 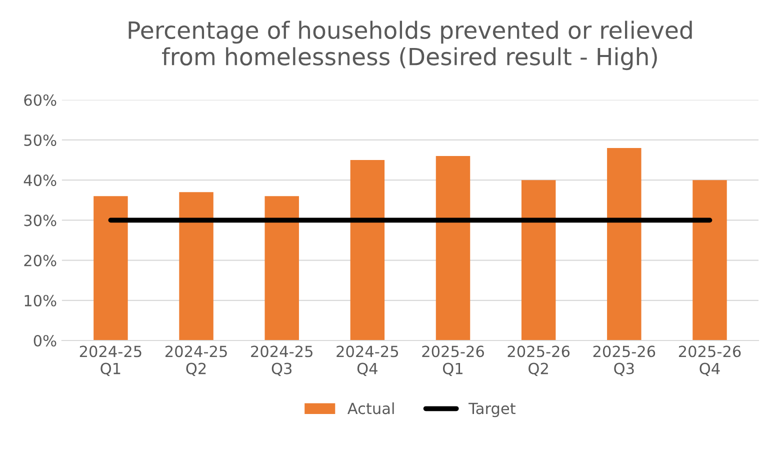 What do you see at coordinates (370, 408) in the screenshot?
I see `legend-label: Actual` at bounding box center [370, 408].